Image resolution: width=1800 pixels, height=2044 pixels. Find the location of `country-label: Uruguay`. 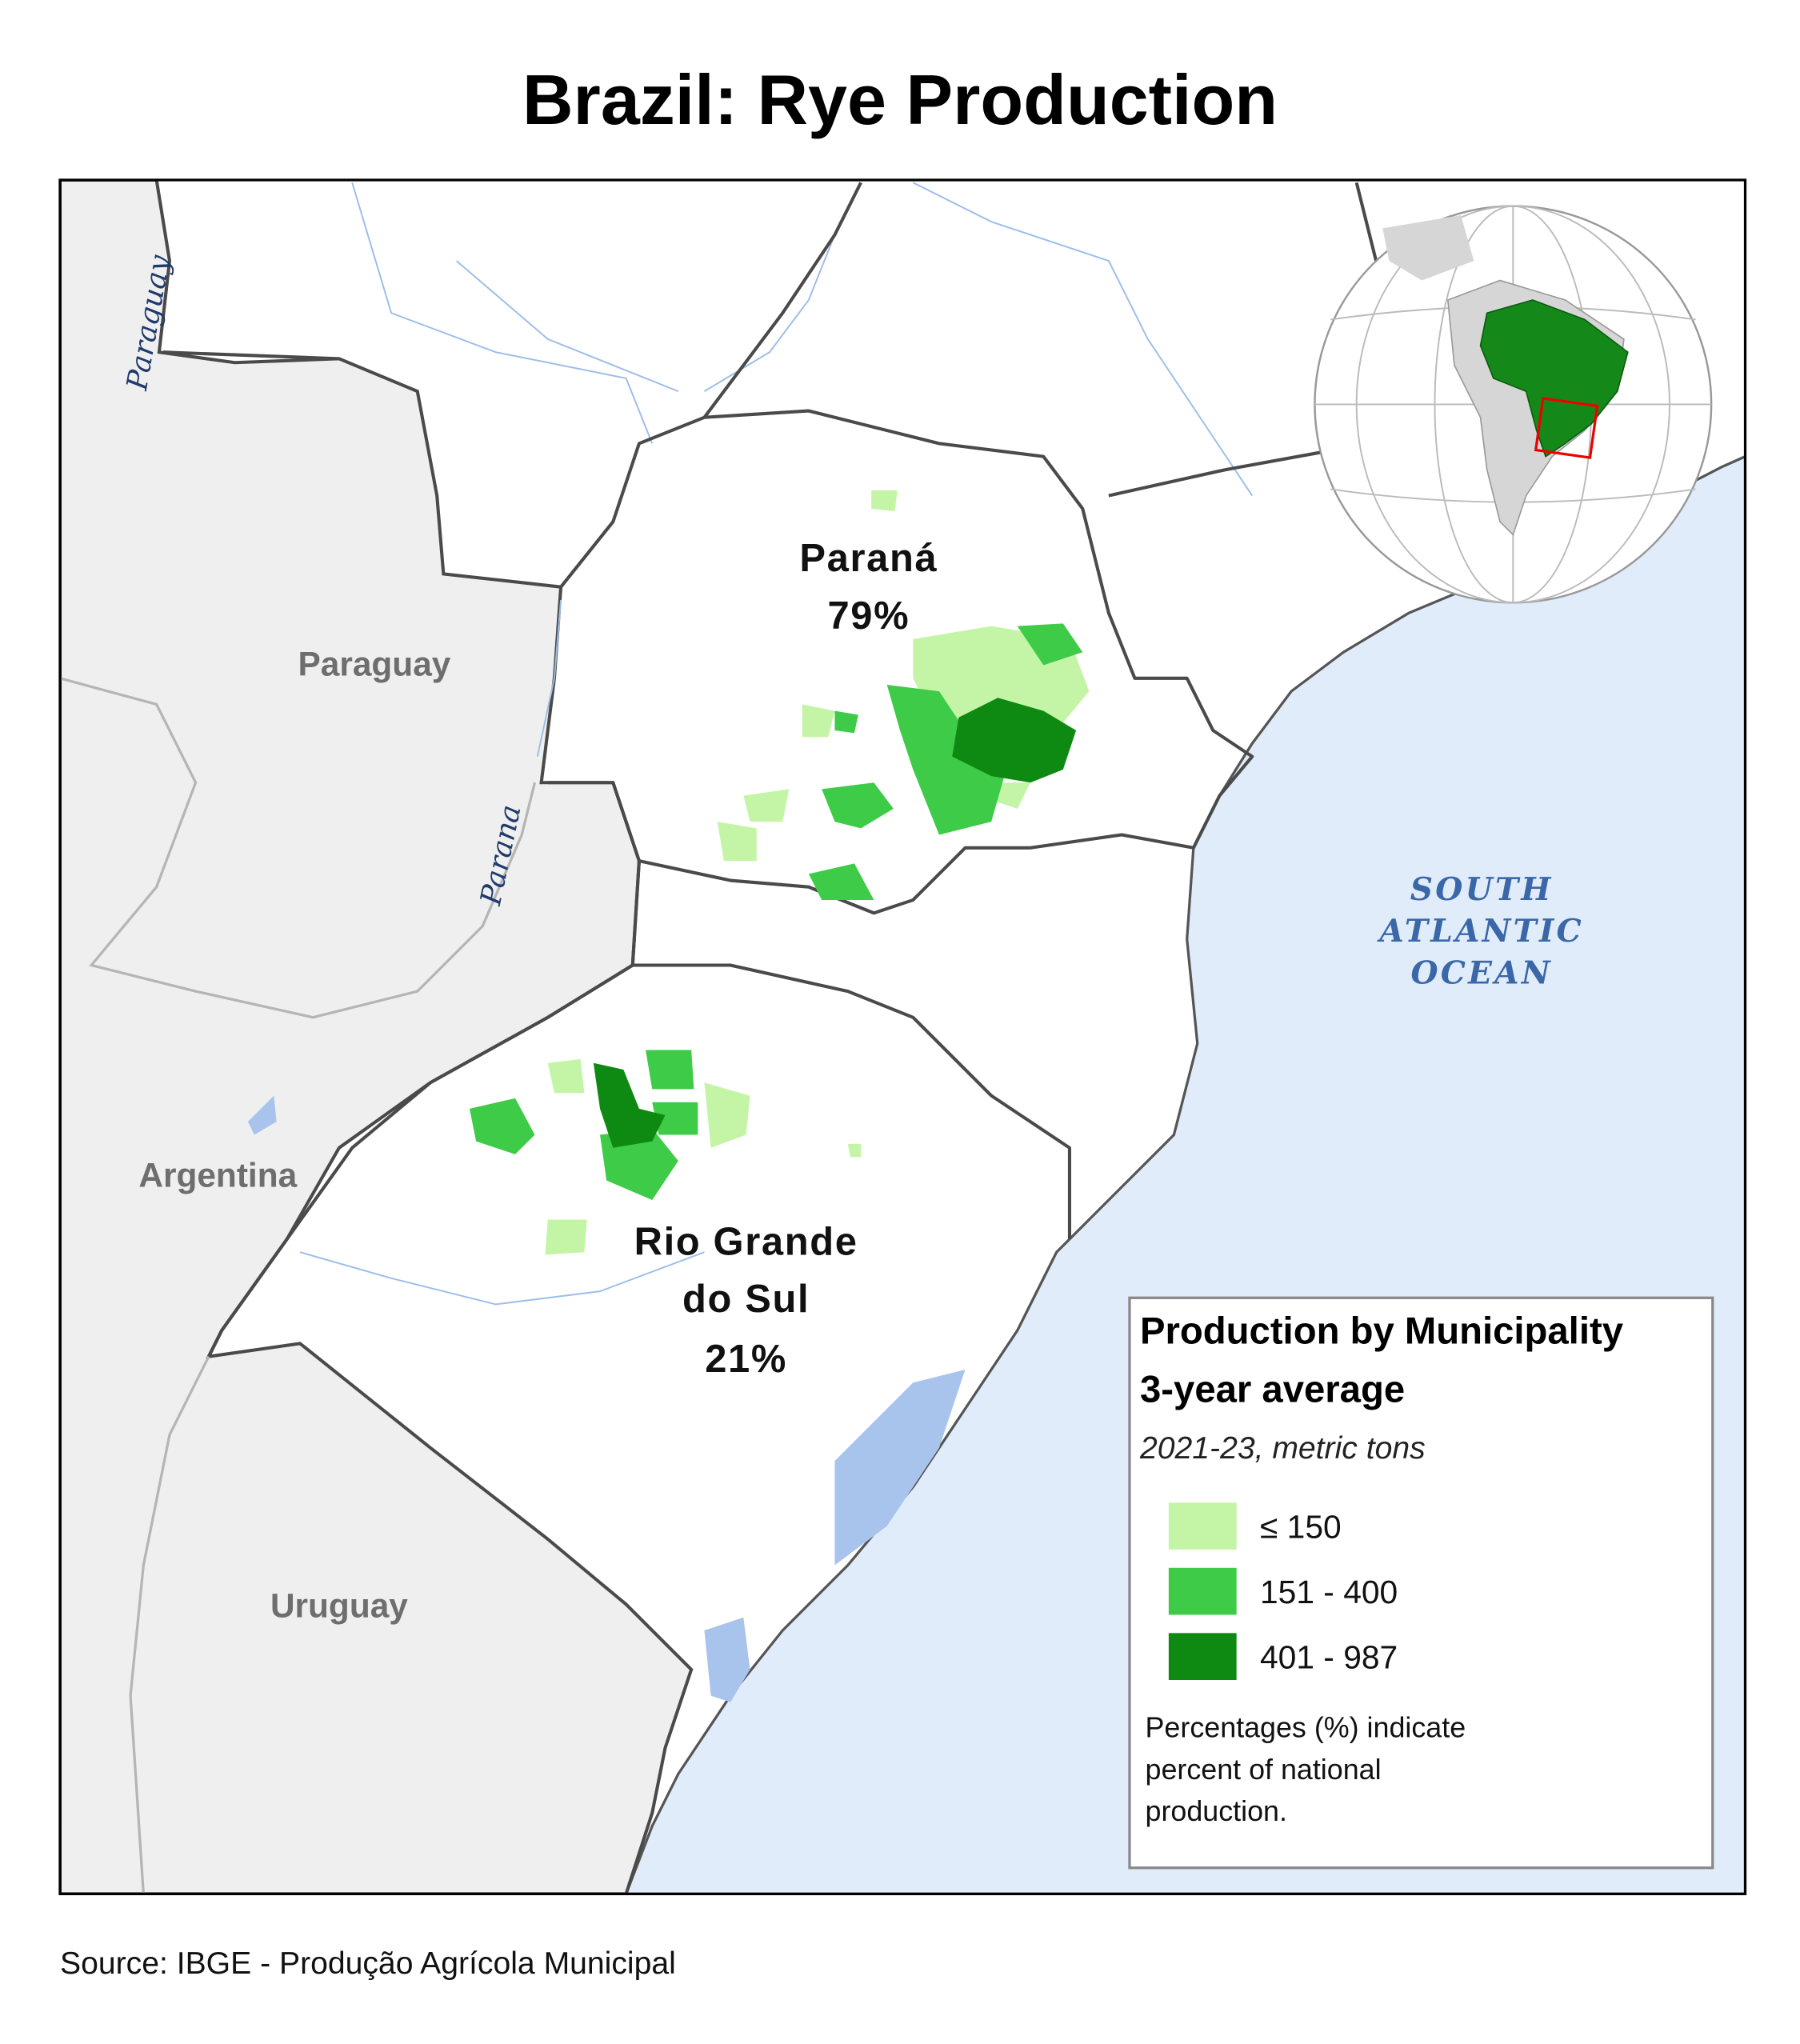

country-label: Uruguay is located at coordinates (339, 1606).